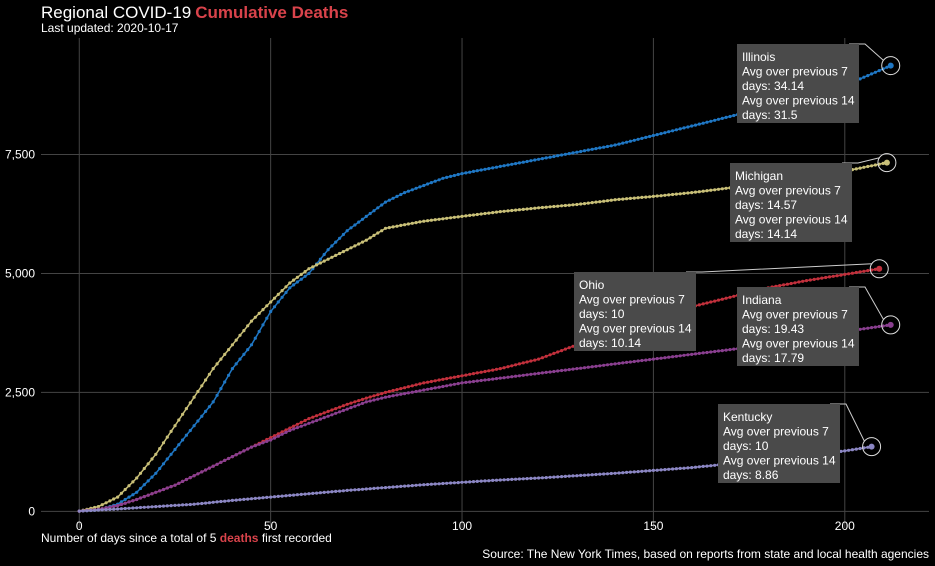  What do you see at coordinates (747, 417) in the screenshot?
I see `annotation-title-kentucky: Kentucky` at bounding box center [747, 417].